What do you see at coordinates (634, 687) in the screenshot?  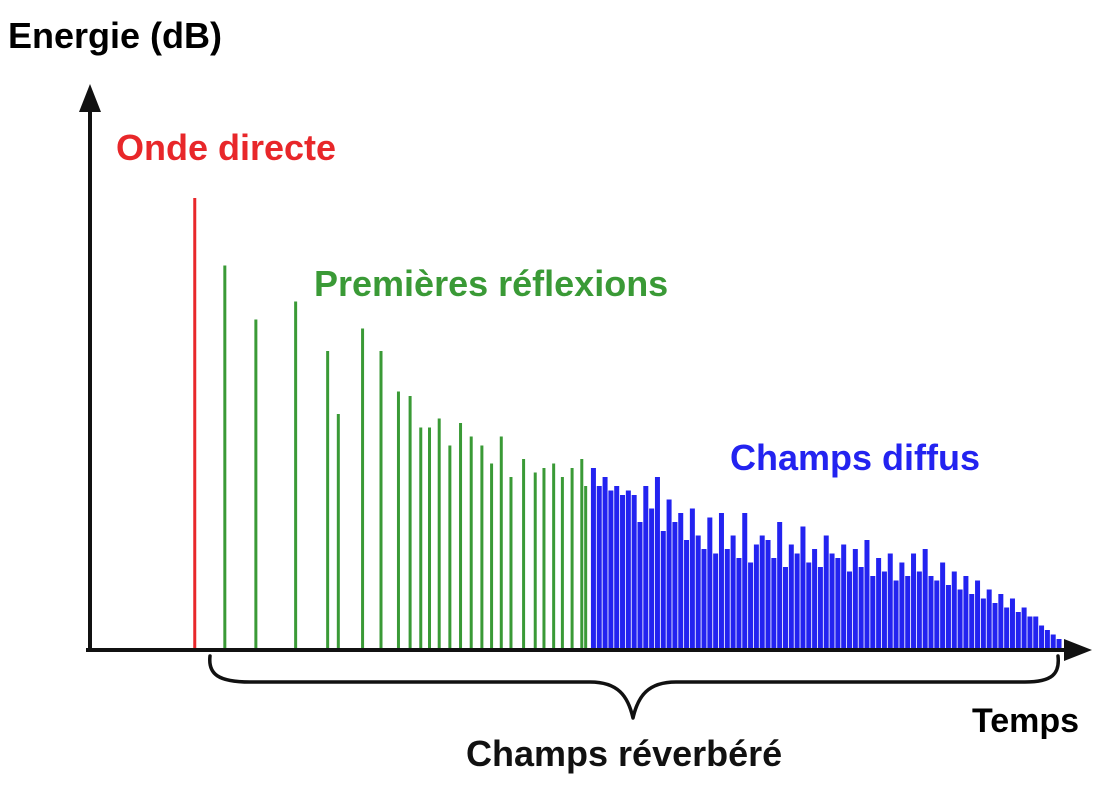 I see `reverberant-field-brace` at bounding box center [634, 687].